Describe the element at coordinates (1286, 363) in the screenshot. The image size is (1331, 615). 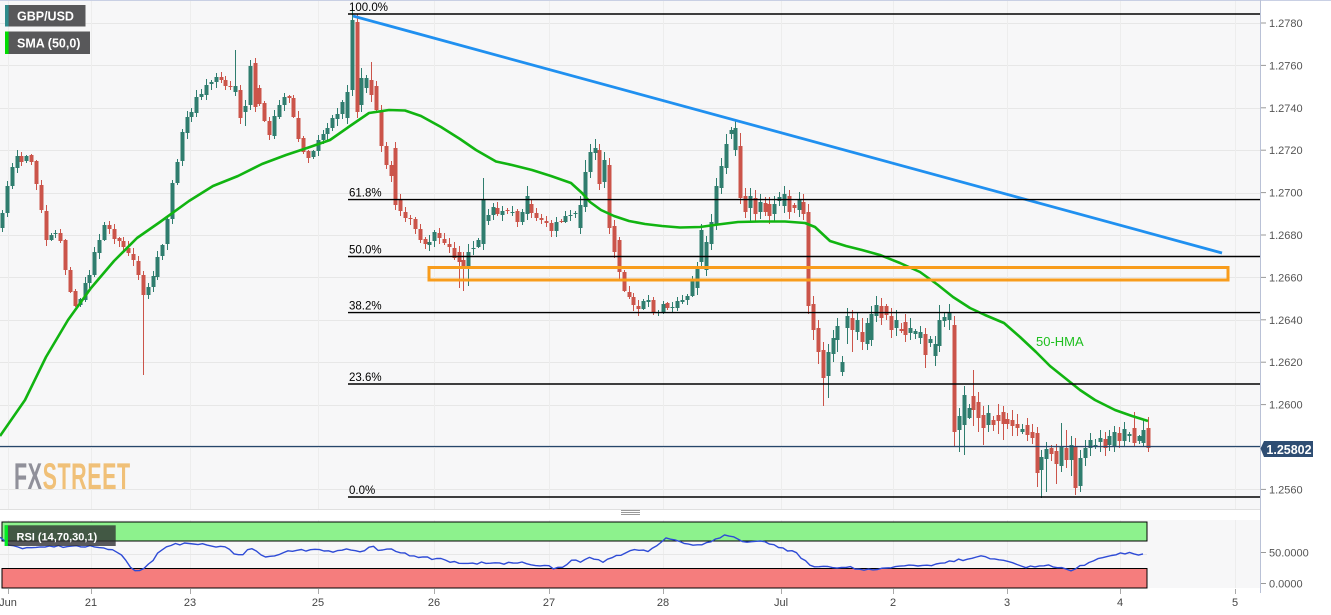
I see `svg-text: 1.2620` at that location.